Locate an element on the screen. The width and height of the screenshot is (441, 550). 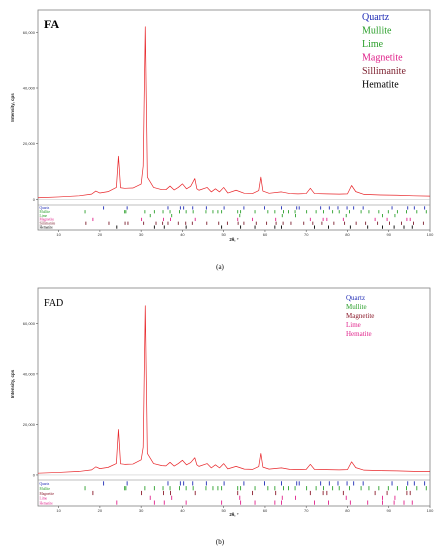
panel-1-panel-label: FA is located at coordinates (51, 24).